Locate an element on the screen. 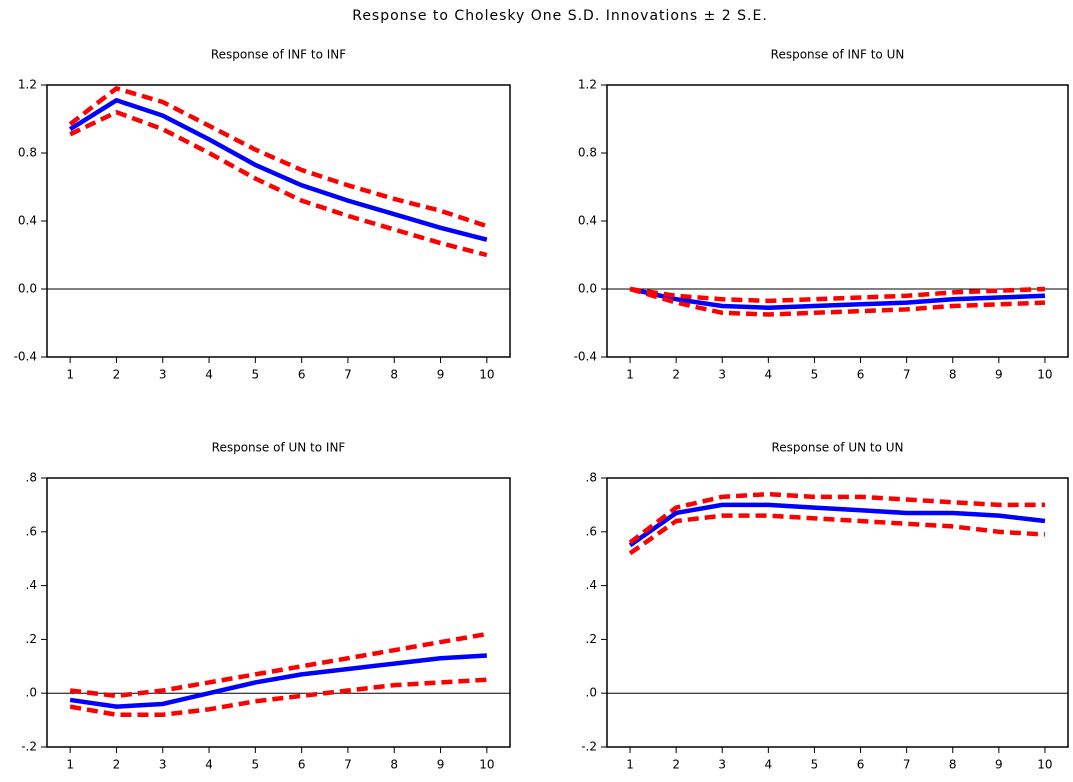 The height and width of the screenshot is (782, 1073). plot-frame is located at coordinates (837, 612).